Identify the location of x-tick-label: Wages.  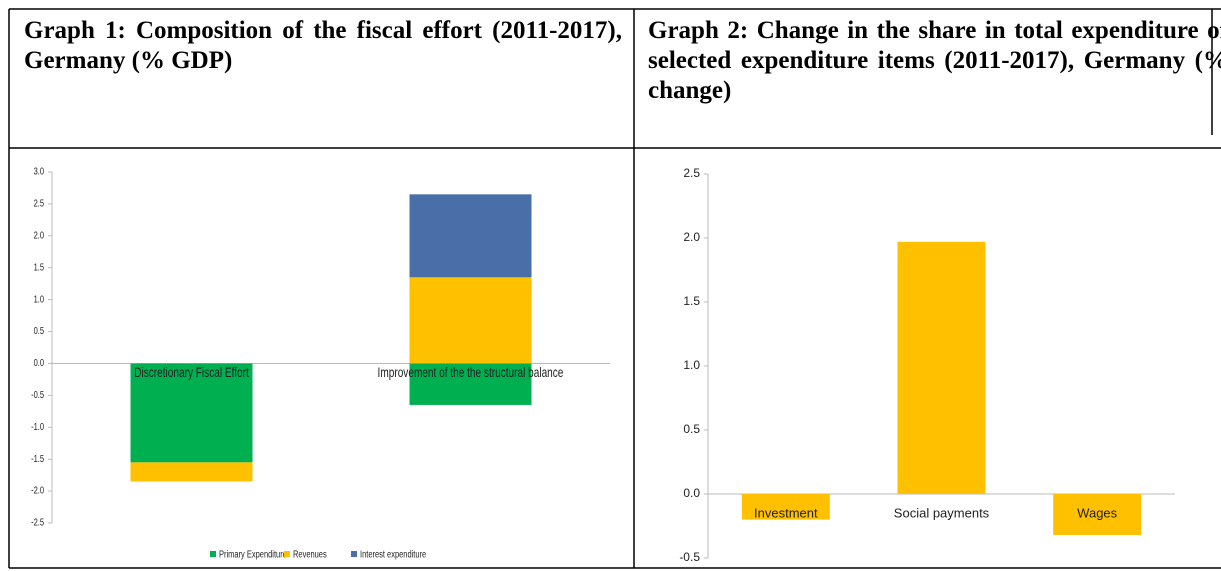
(1097, 512).